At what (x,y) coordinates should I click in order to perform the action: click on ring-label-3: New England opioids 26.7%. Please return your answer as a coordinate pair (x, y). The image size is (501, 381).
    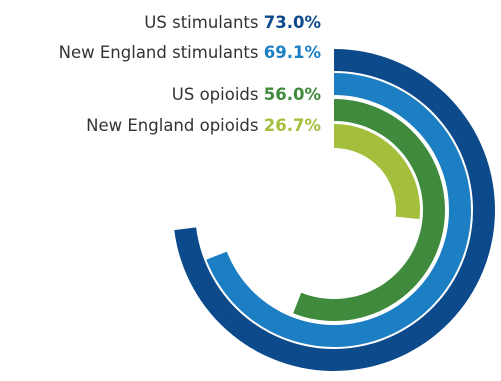
    Looking at the image, I should click on (203, 125).